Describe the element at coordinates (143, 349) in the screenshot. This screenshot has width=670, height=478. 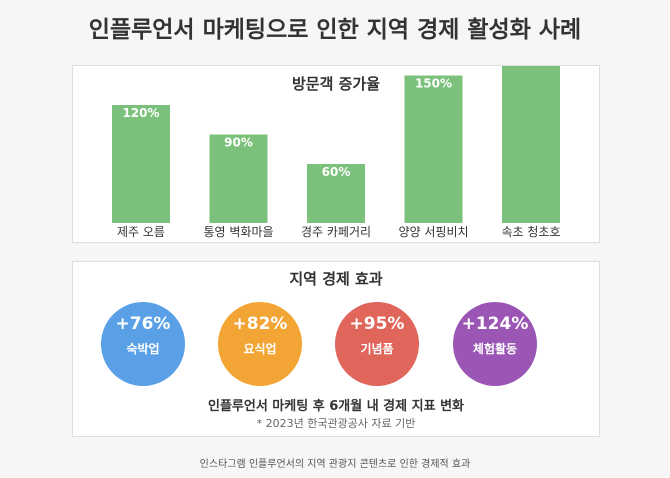
I see `effect-label: 숙박업` at that location.